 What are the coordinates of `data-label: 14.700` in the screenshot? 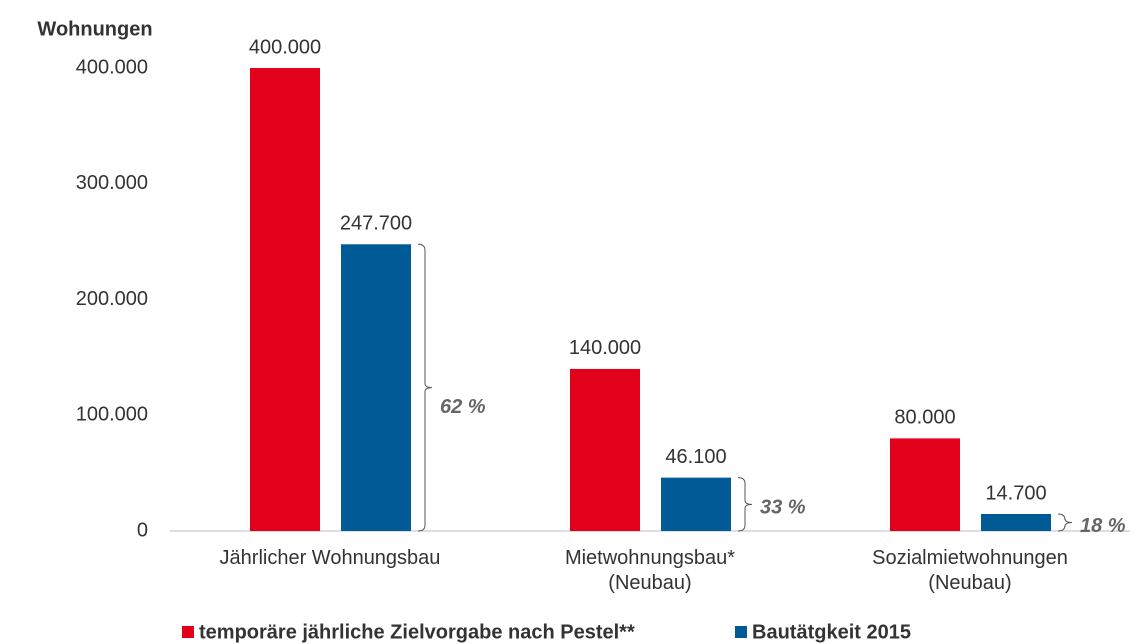 It's located at (1015, 493).